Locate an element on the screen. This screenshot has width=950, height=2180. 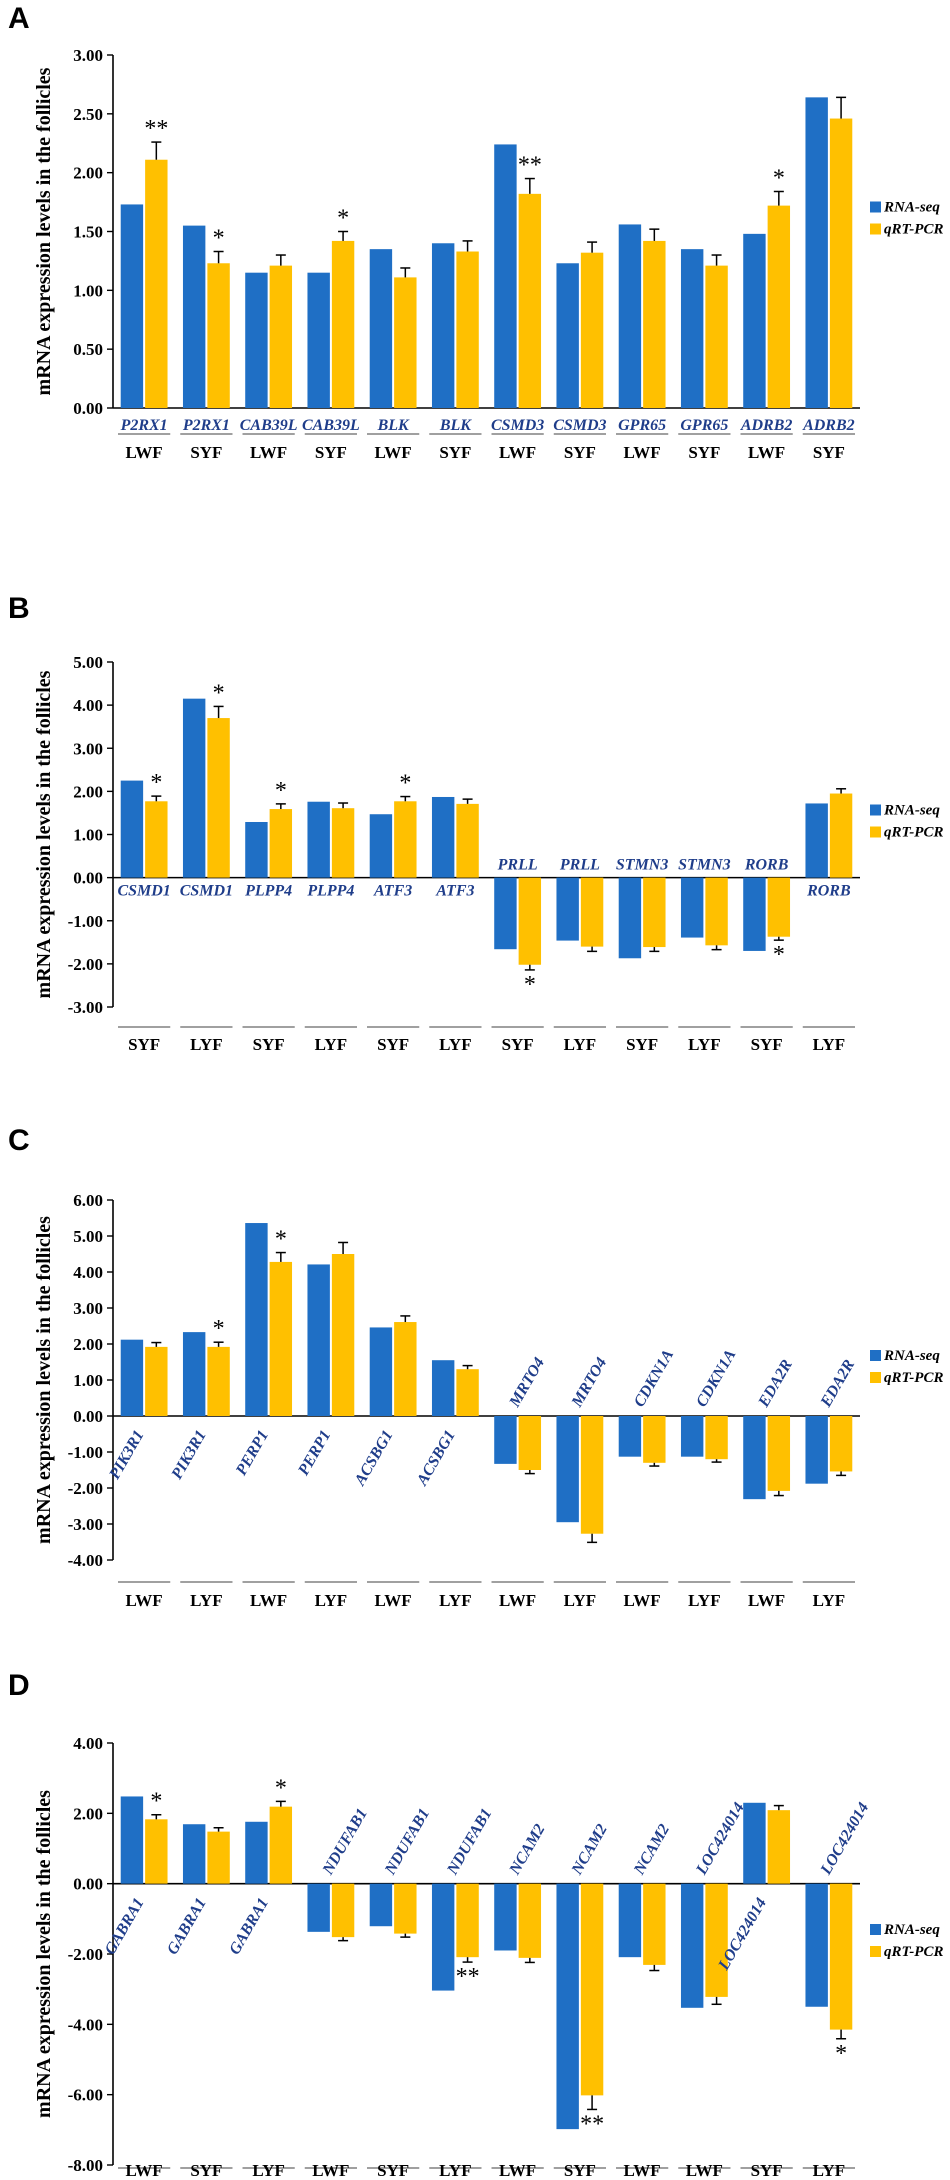
gene-label: CSMD3 is located at coordinates (579, 425).